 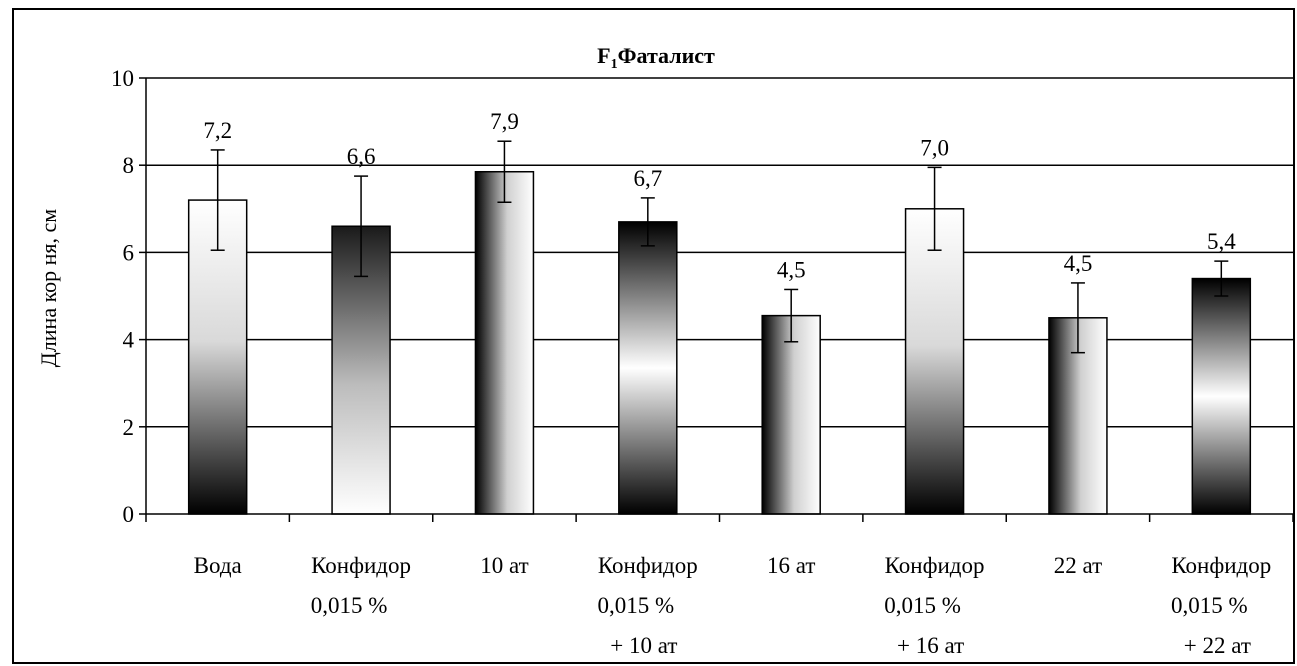 What do you see at coordinates (614, 64) in the screenshot?
I see `chart-title-subscript: 1` at bounding box center [614, 64].